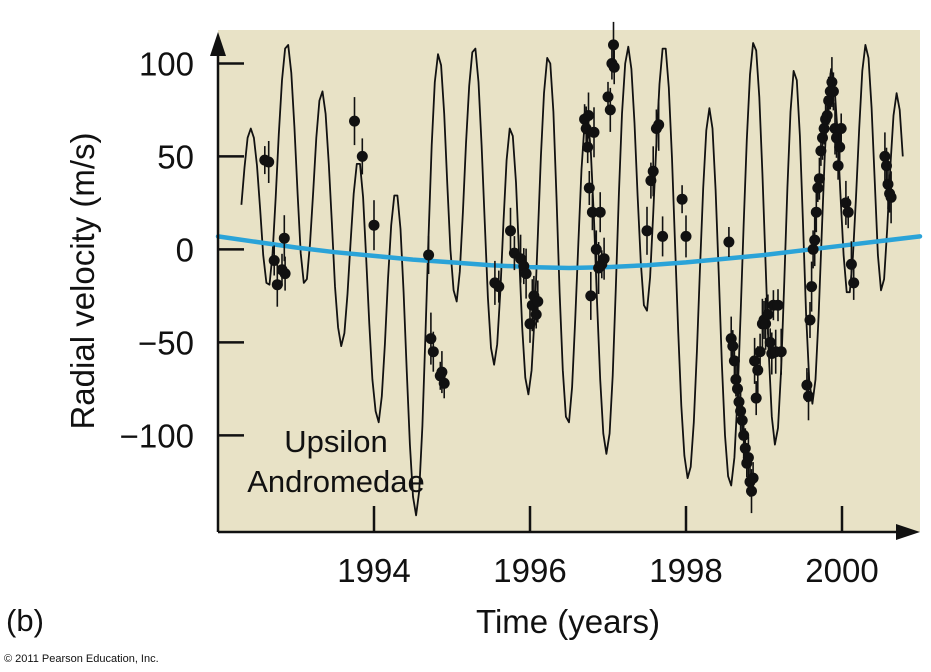  I want to click on x-tick-label: 1998, so click(685, 570).